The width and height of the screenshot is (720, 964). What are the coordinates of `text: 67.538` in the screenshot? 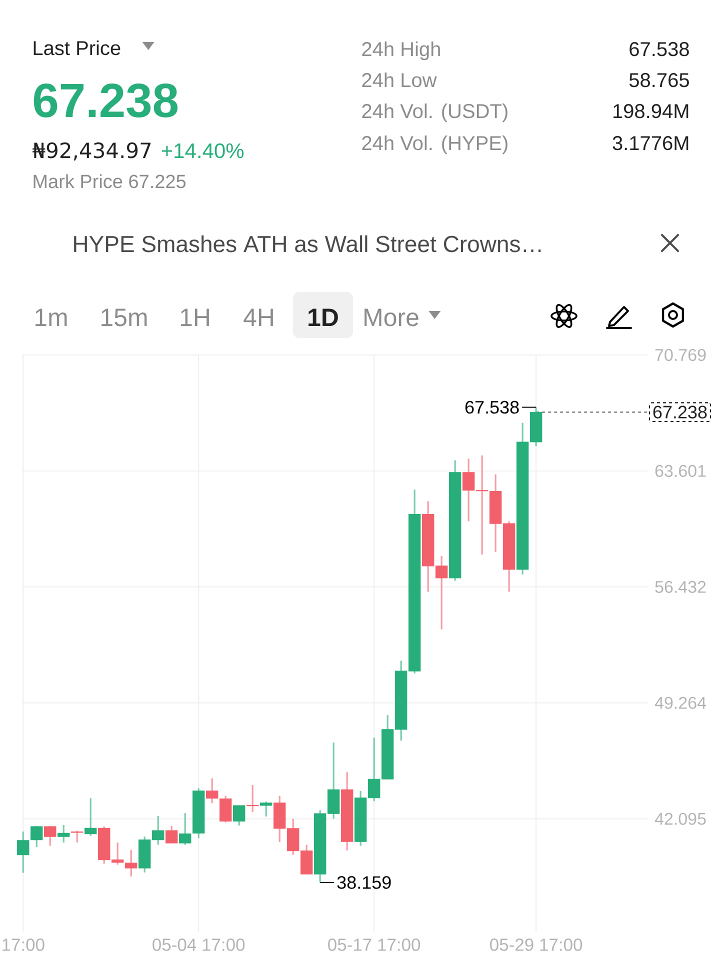 It's located at (659, 49).